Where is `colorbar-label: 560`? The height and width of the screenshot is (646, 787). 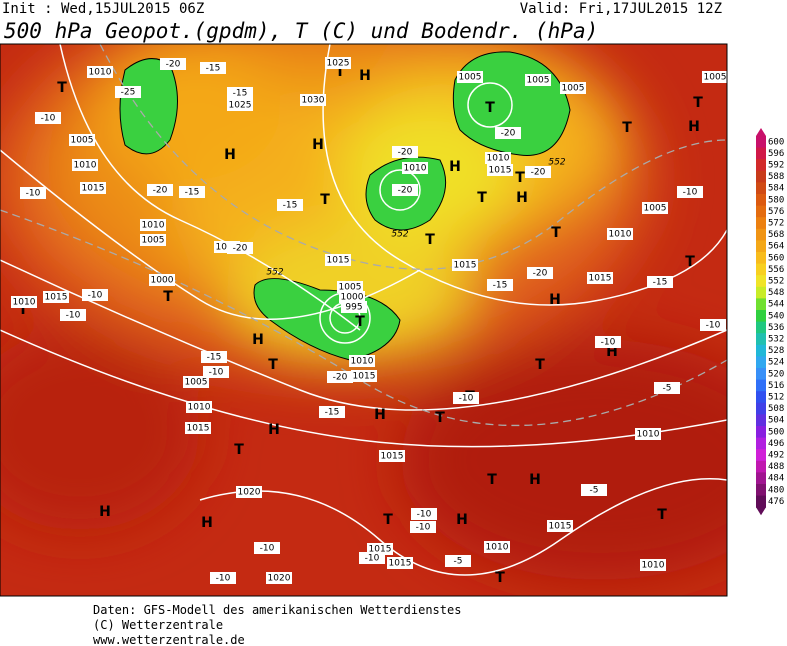
colorbar-label: 560 is located at coordinates (776, 258).